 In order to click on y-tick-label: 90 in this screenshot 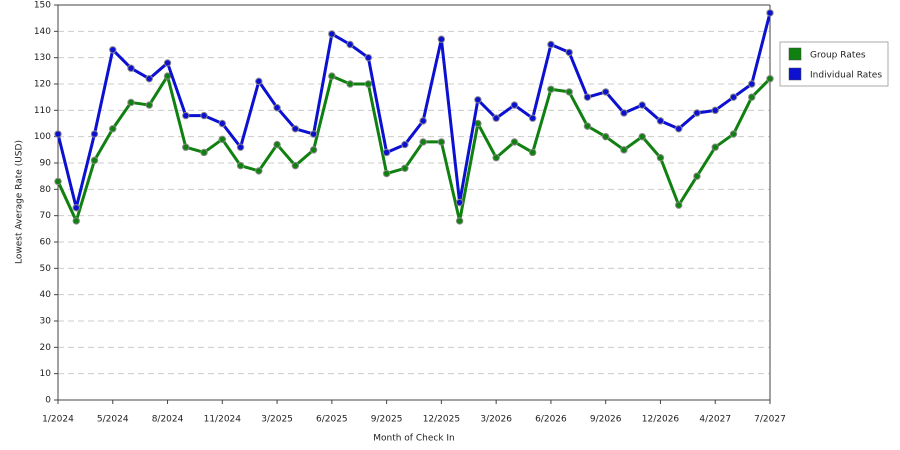, I will do `click(46, 164)`.